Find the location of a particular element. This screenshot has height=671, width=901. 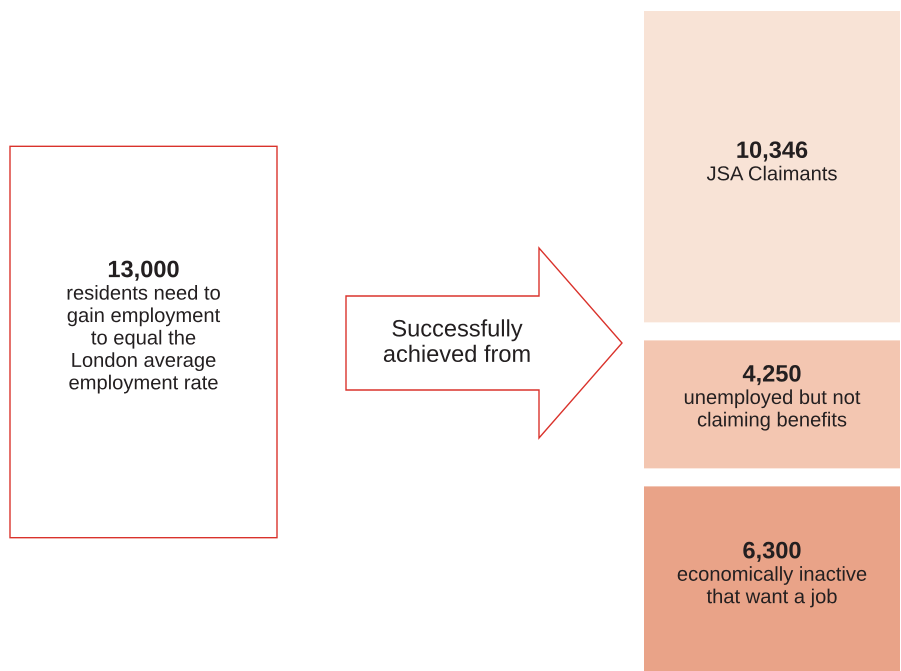

category-label: residents need to gain employment to equal the London average employment rate is located at coordinates (144, 339).